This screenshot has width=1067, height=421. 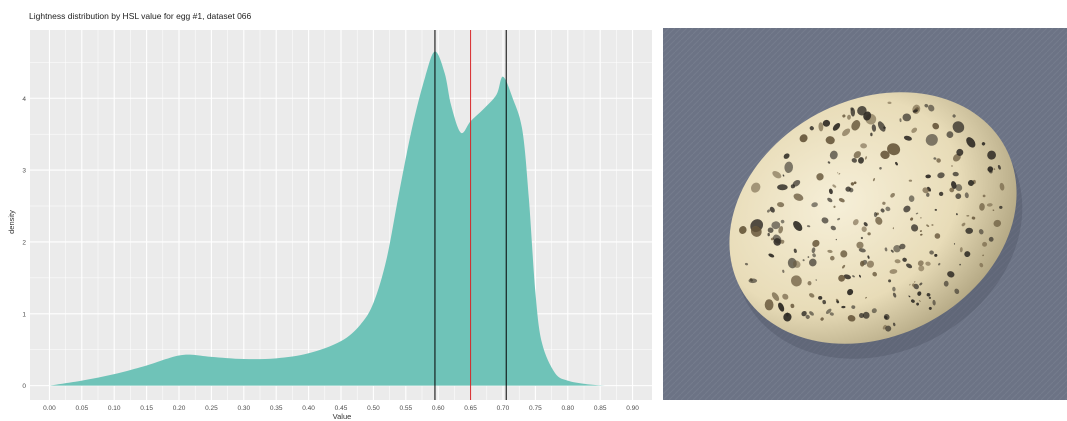 I want to click on y-tick-label: 1, so click(x=24, y=314).